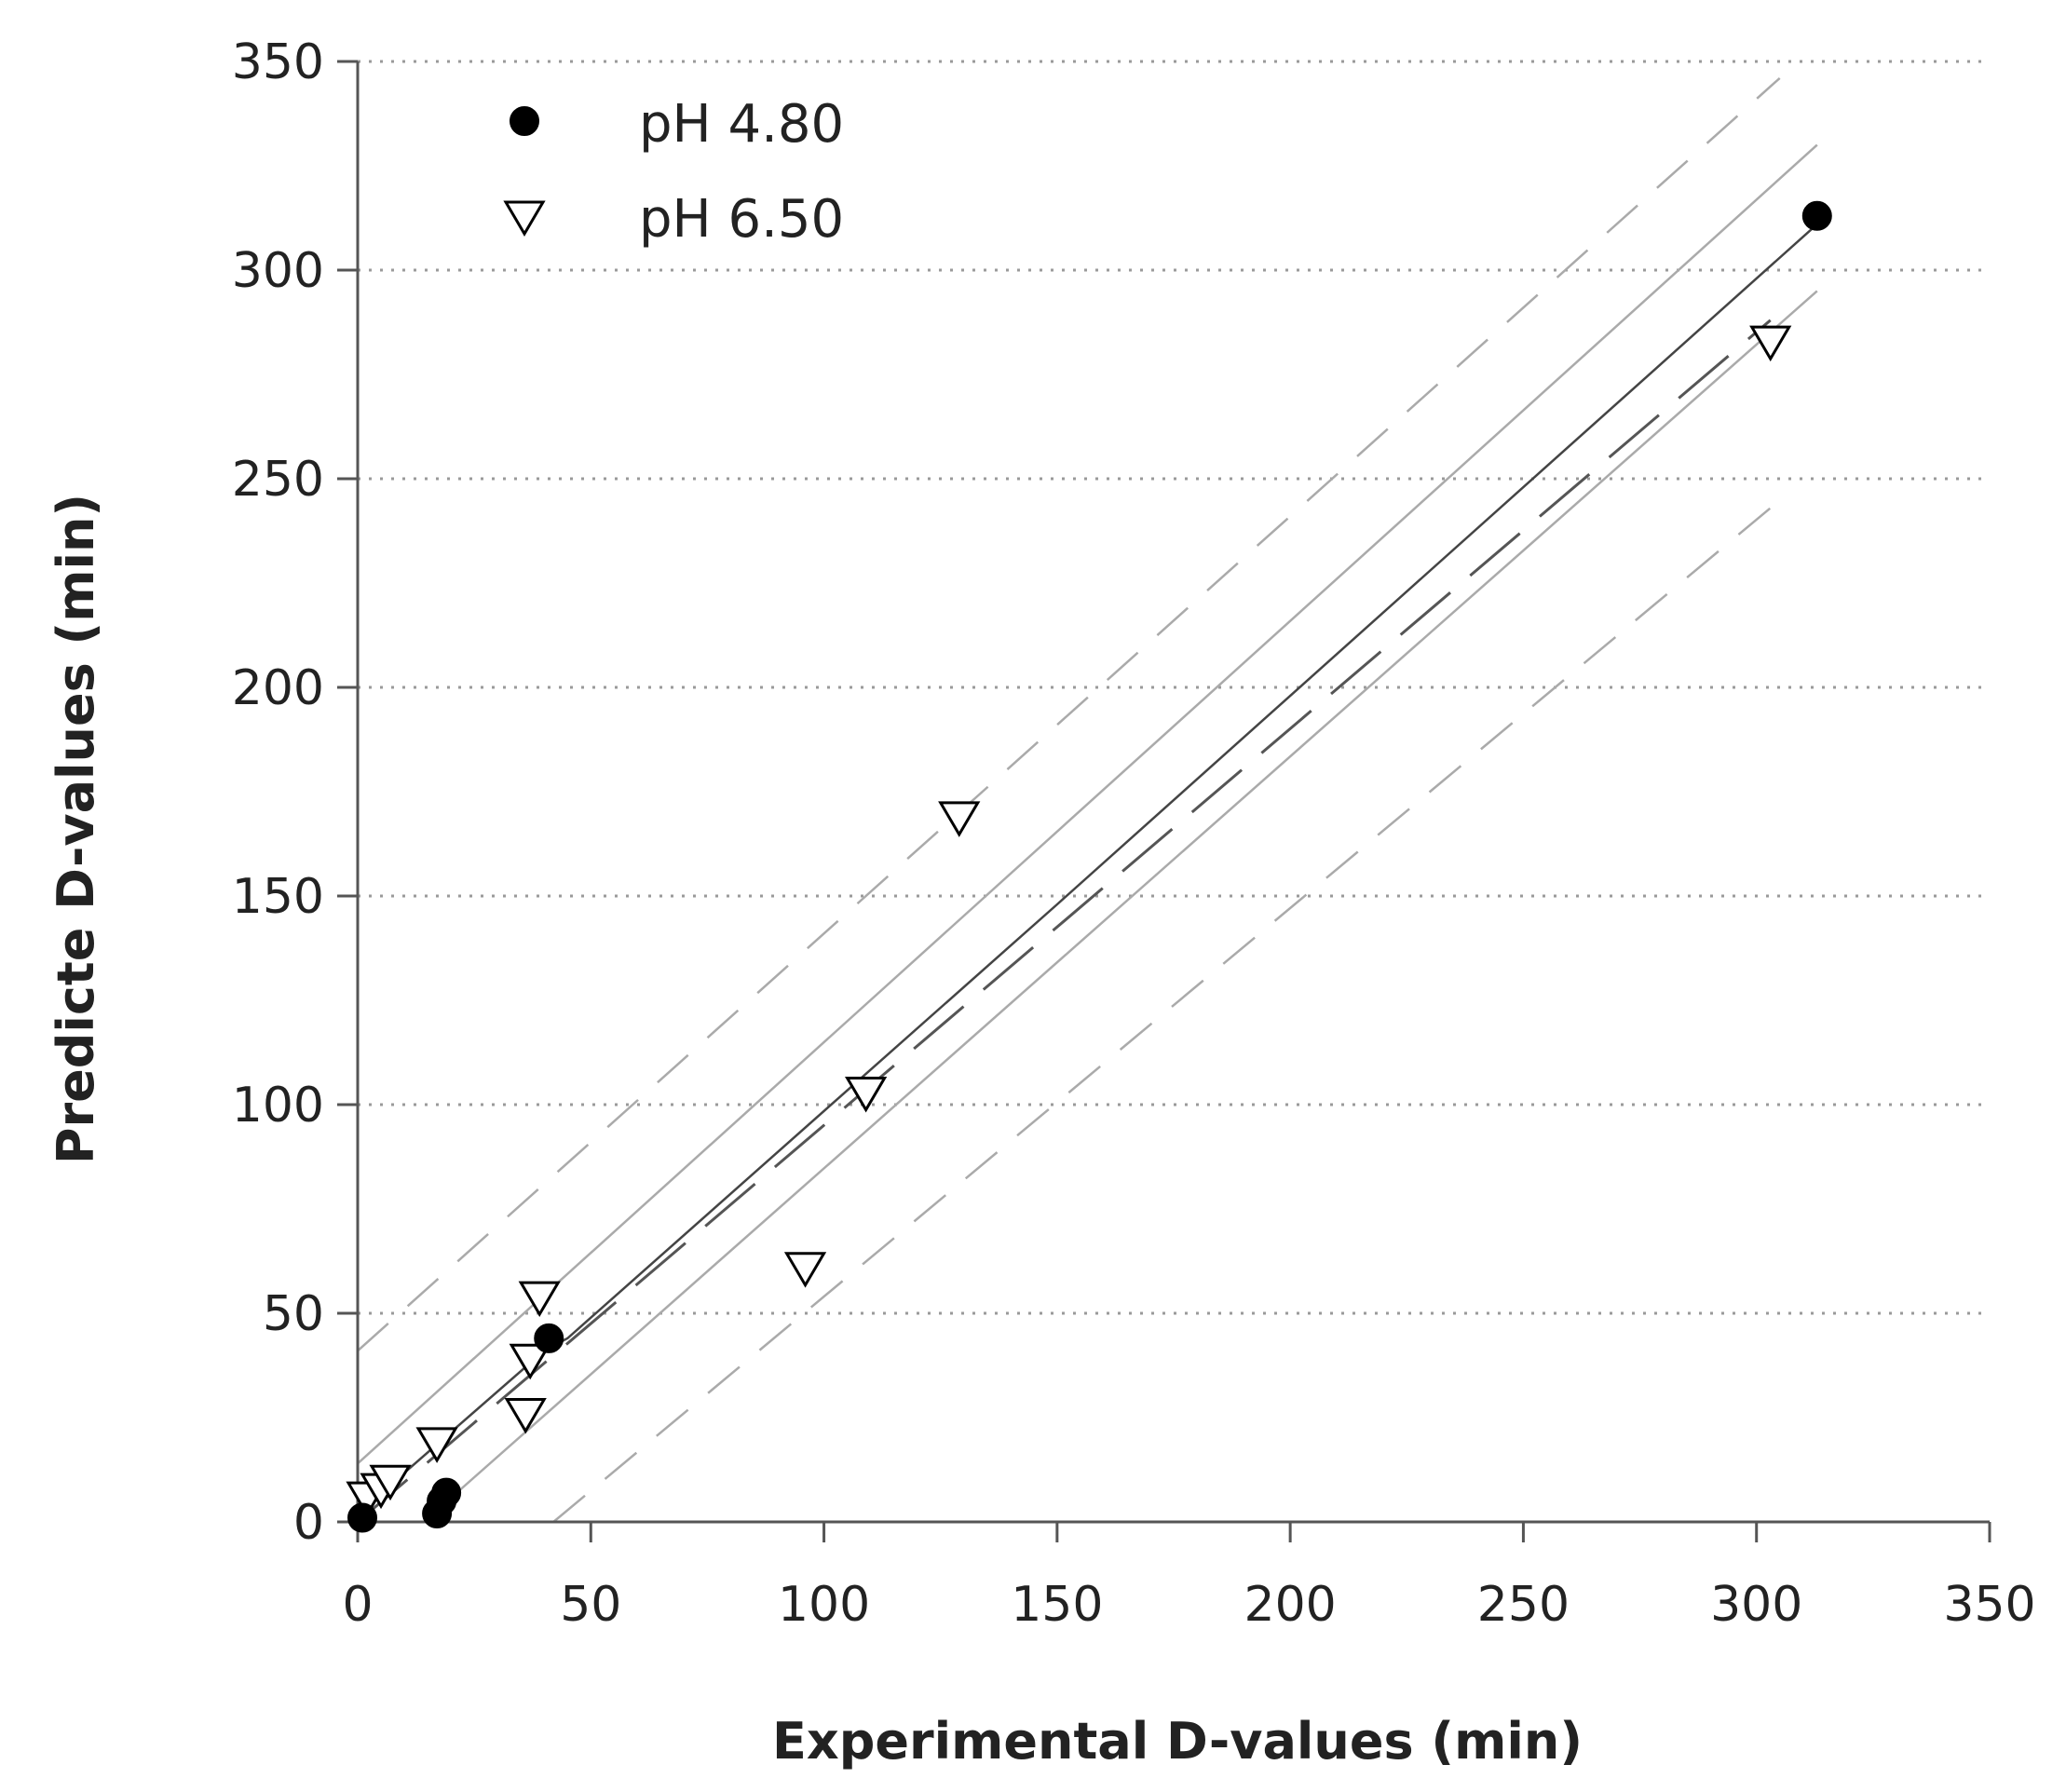 The height and width of the screenshot is (1792, 2066). Describe the element at coordinates (1178, 1741) in the screenshot. I see `x-axis-title: Experimental D-values (min)` at that location.